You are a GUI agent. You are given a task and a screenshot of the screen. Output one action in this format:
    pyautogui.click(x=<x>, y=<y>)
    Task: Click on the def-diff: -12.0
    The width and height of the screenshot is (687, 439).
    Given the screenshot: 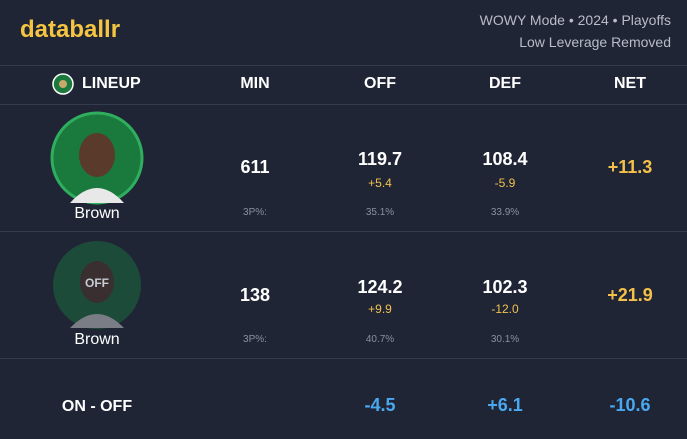 What is the action you would take?
    pyautogui.click(x=505, y=309)
    